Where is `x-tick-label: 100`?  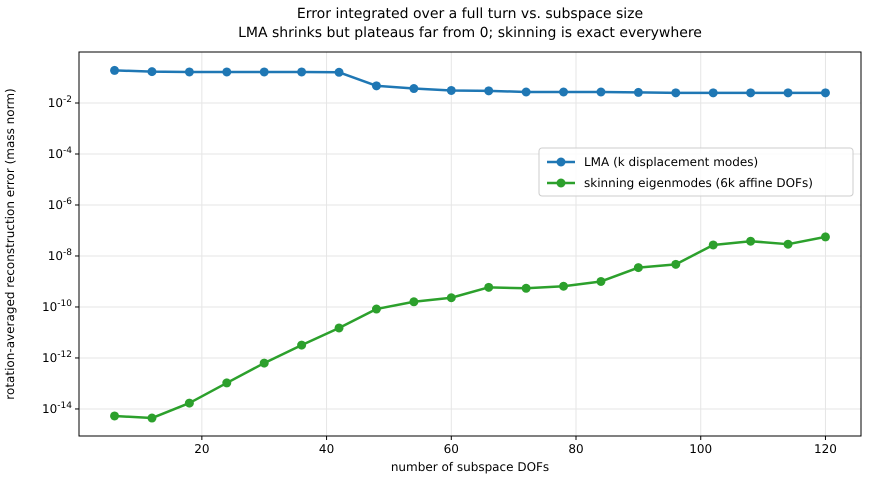
x-tick-label: 100 is located at coordinates (700, 449).